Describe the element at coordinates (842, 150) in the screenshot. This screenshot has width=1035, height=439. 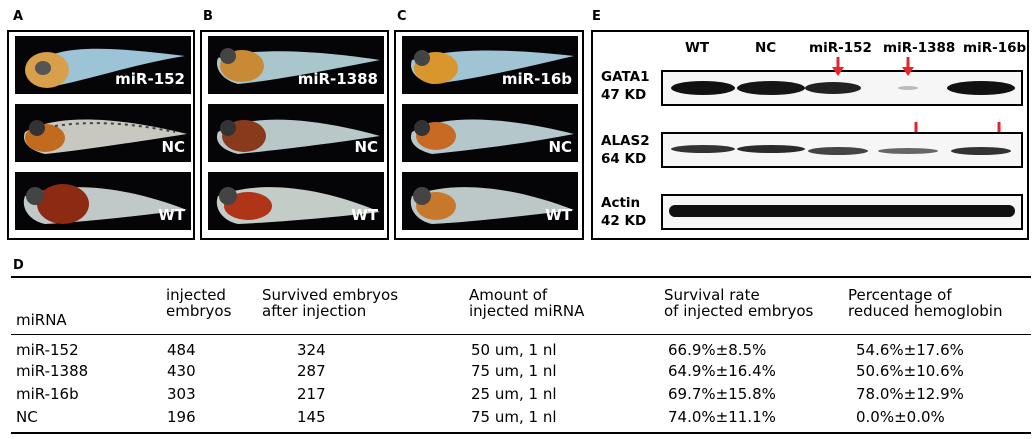
I see `blot-strip-alas2` at that location.